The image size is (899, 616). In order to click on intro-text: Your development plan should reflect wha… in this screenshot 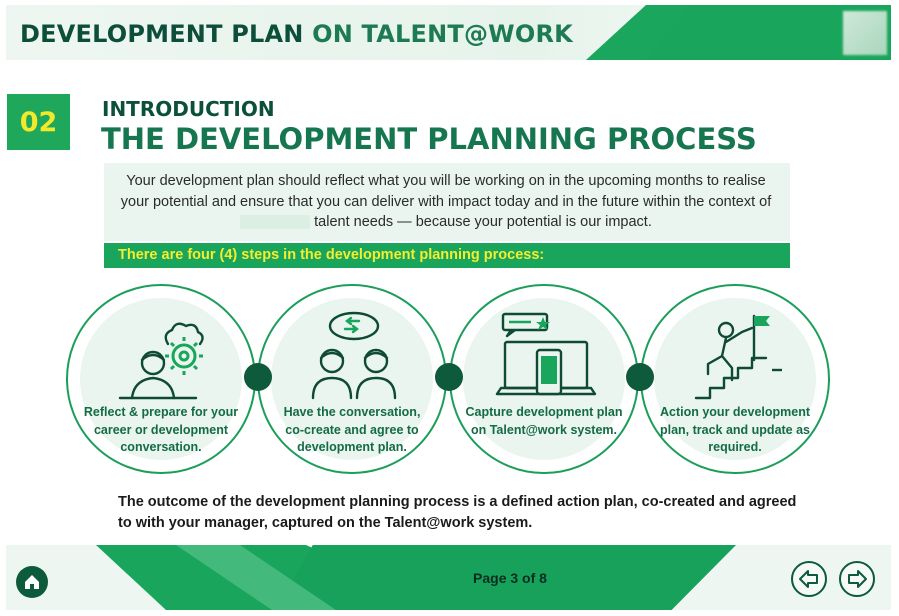, I will do `click(446, 191)`.